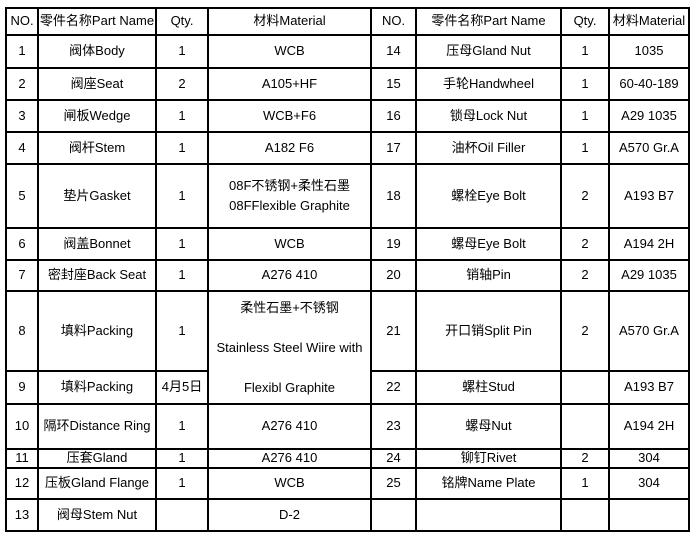 The image size is (692, 536). What do you see at coordinates (98, 332) in the screenshot?
I see `cell-part-name: 填料Packing` at bounding box center [98, 332].